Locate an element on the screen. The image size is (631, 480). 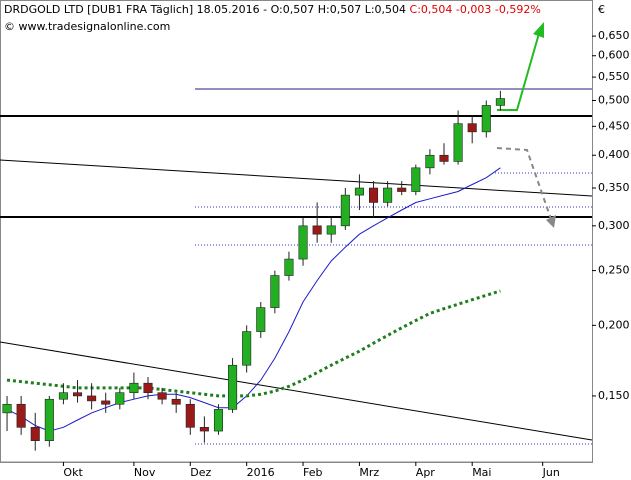
y-tick-label: 0,400 is located at coordinates (614, 154).